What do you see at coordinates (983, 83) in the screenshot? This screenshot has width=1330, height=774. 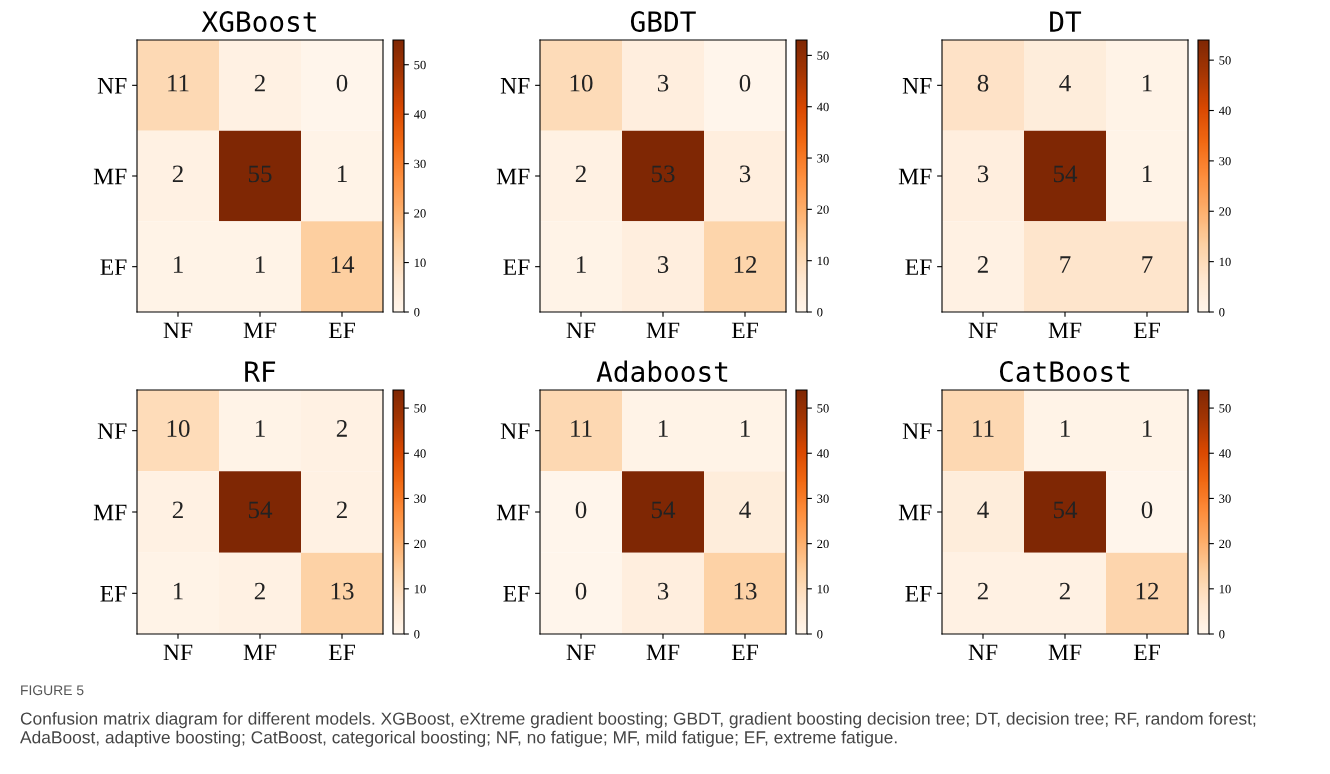 I see `data-label: 8` at bounding box center [983, 83].